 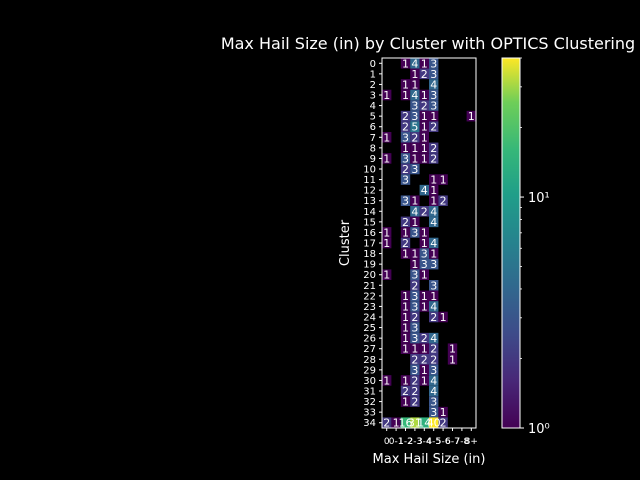 I want to click on heatmap-cells, so click(x=429, y=243).